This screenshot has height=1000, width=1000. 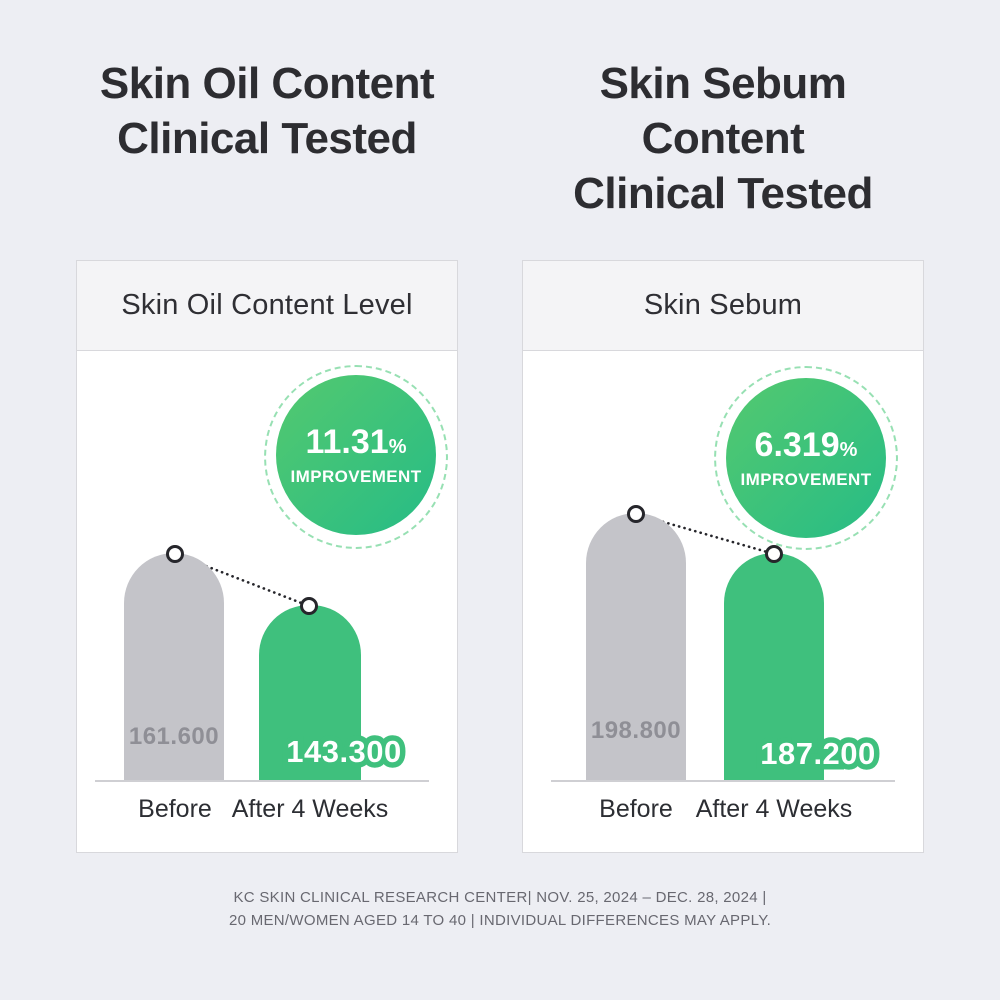 I want to click on value-label-after: 187.200 187.200, so click(x=818, y=754).